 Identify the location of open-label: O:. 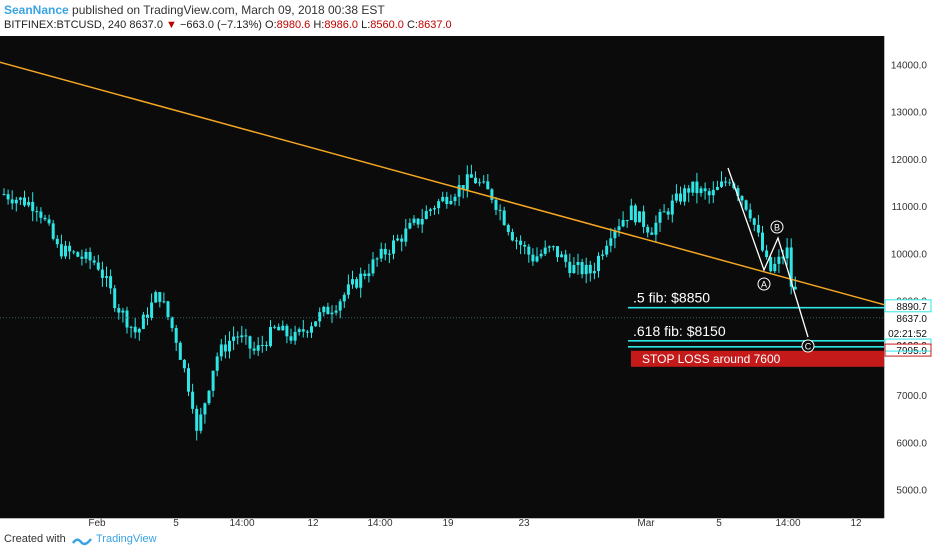
(271, 25).